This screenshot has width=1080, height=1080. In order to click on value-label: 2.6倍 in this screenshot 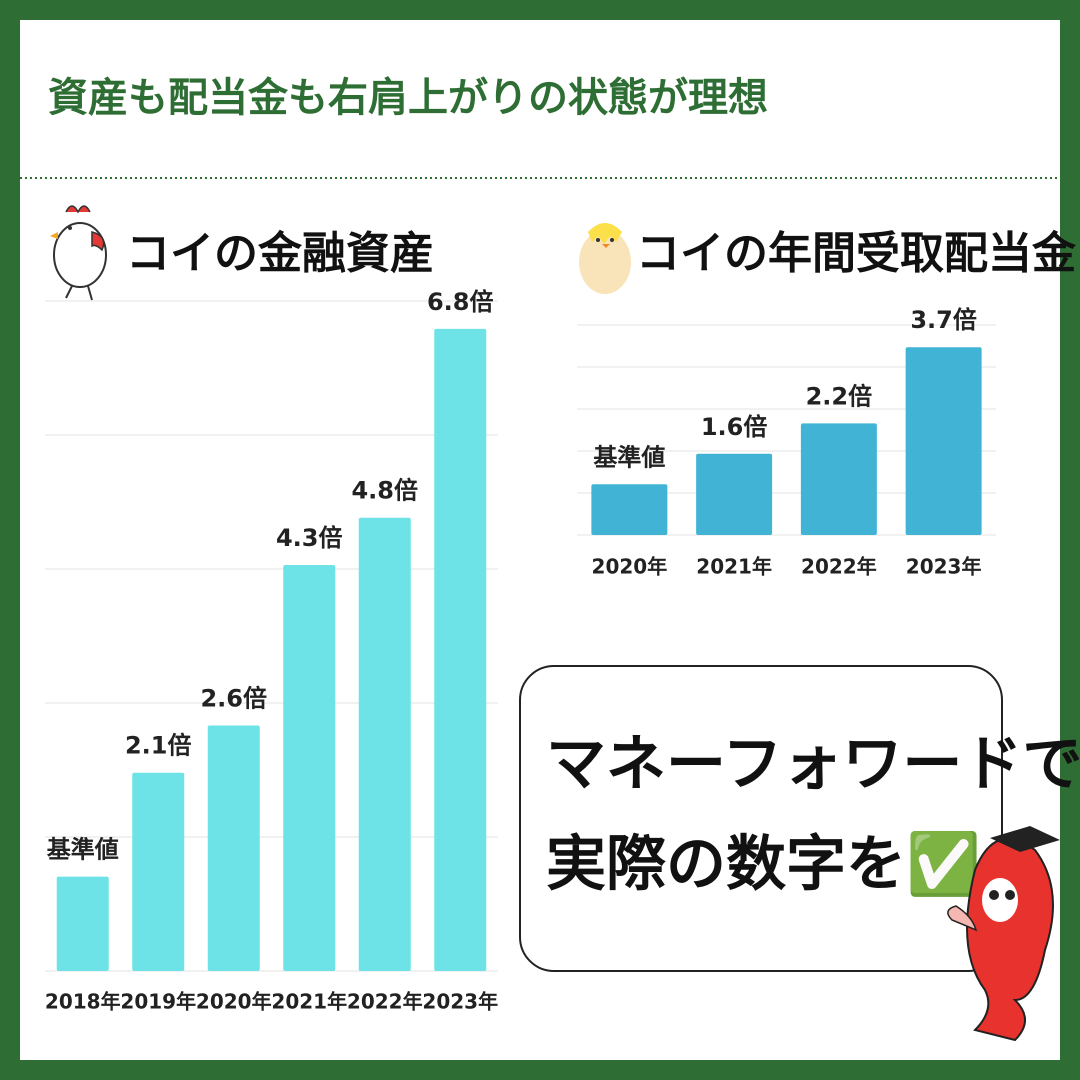, I will do `click(233, 698)`.